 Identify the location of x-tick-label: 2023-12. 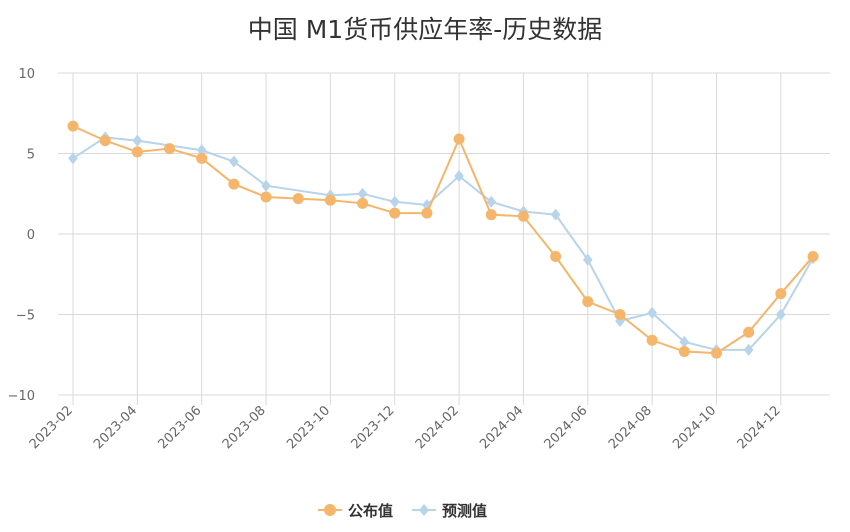
(373, 427).